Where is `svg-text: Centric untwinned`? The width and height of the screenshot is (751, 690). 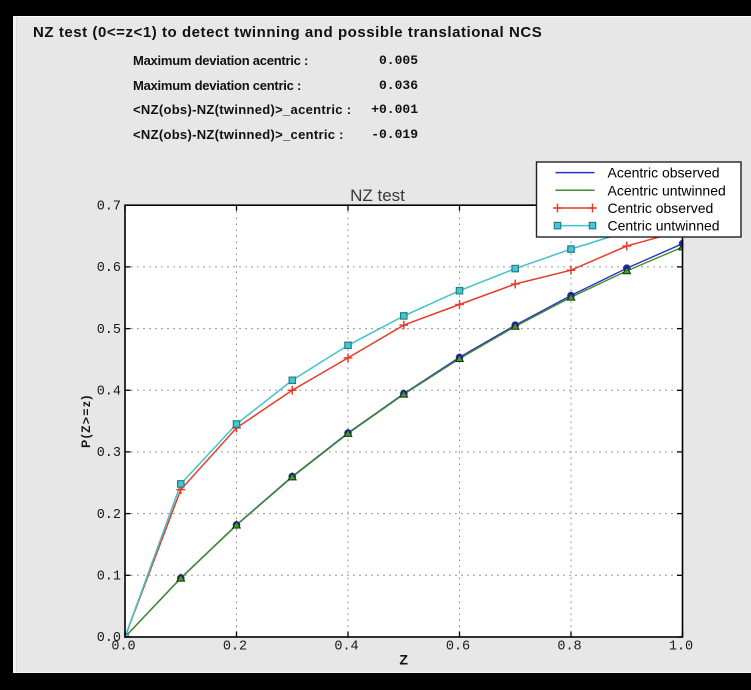
svg-text: Centric untwinned is located at coordinates (664, 226).